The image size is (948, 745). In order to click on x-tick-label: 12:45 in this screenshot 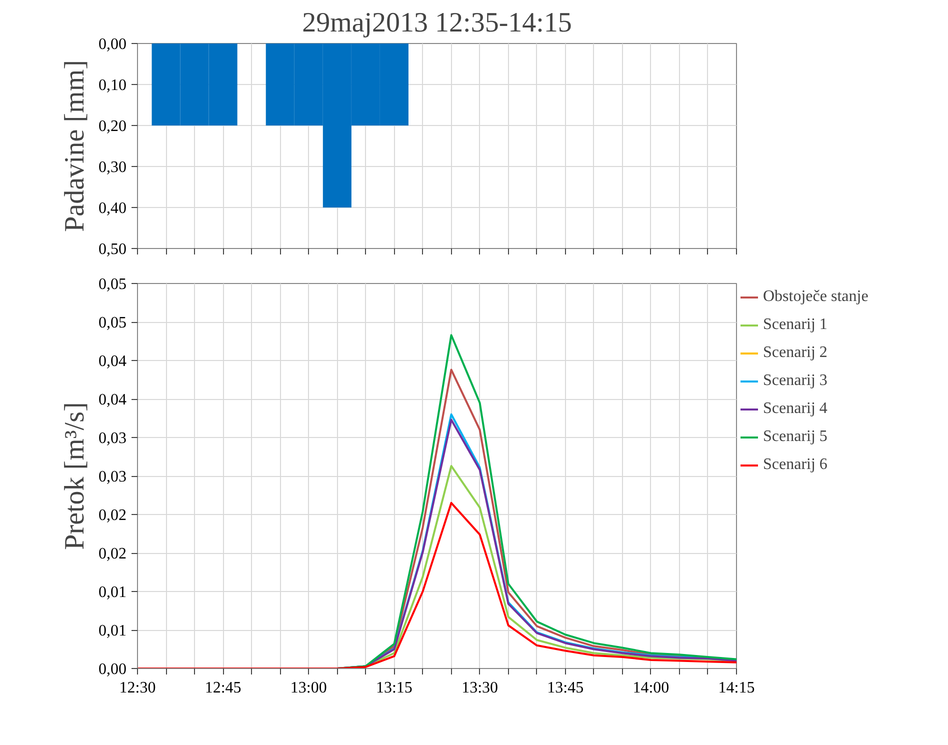, I will do `click(223, 688)`.